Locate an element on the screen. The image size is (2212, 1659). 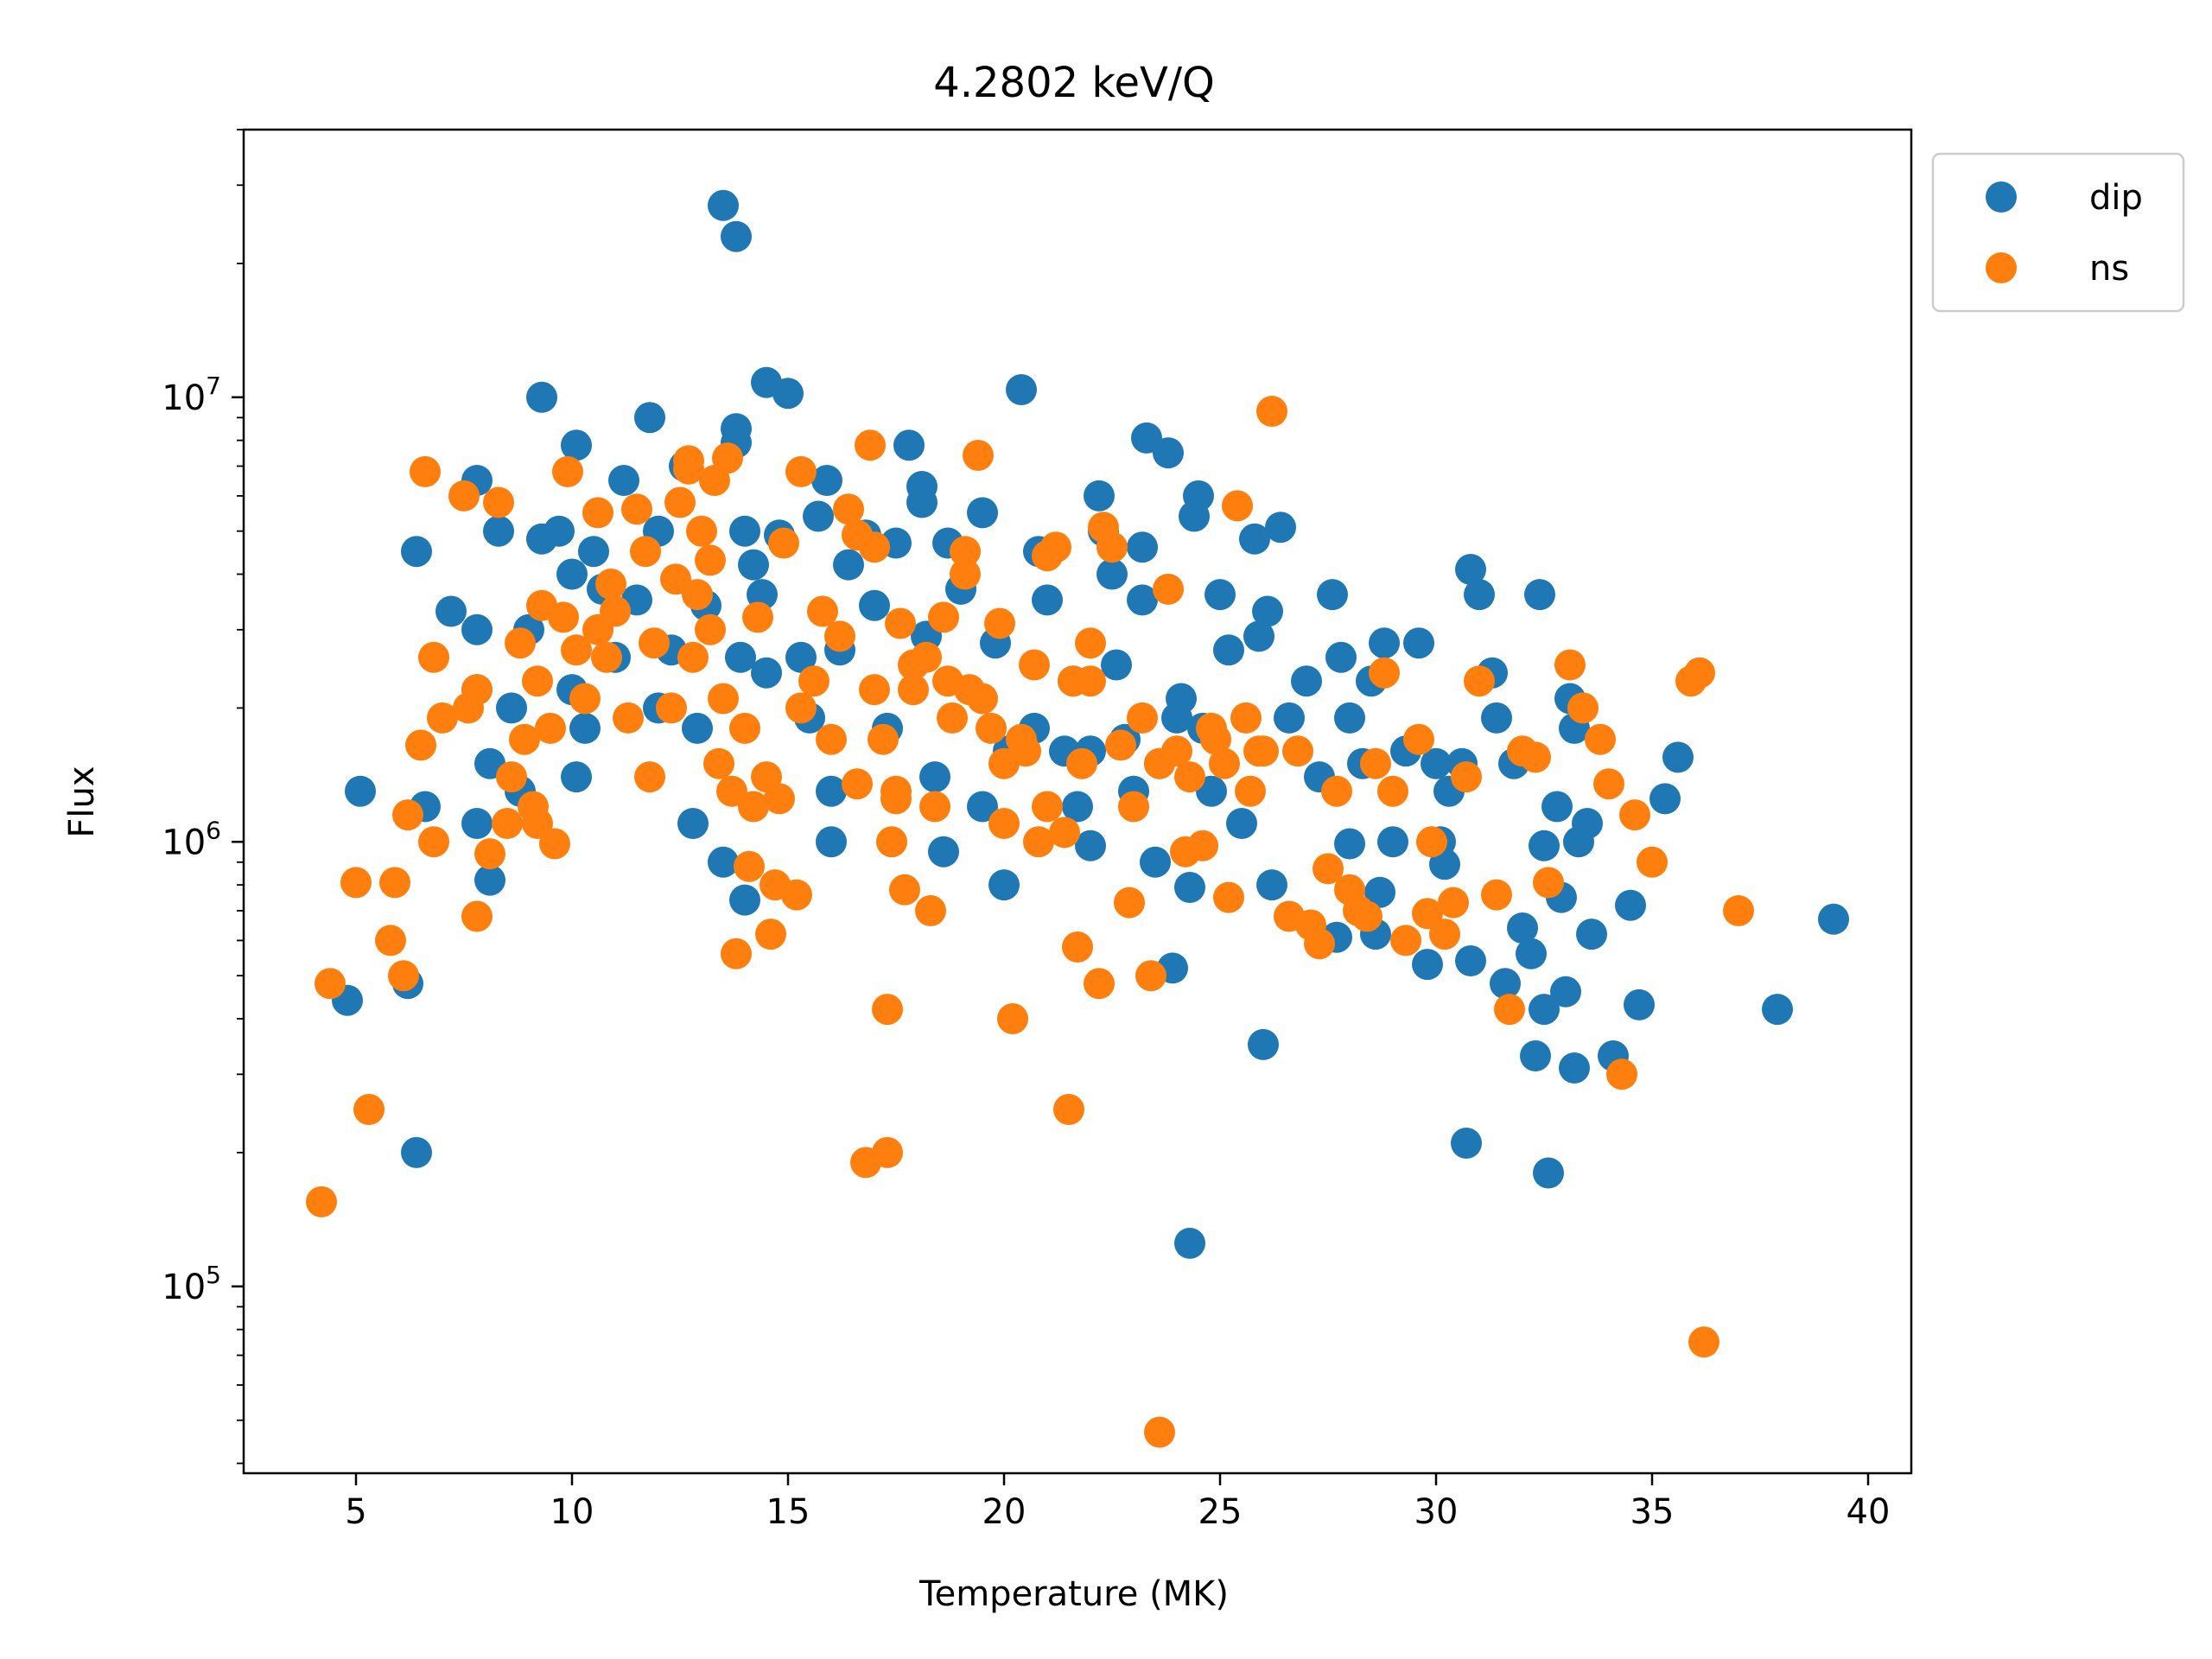
x-tick-label: 30 is located at coordinates (1436, 1512).